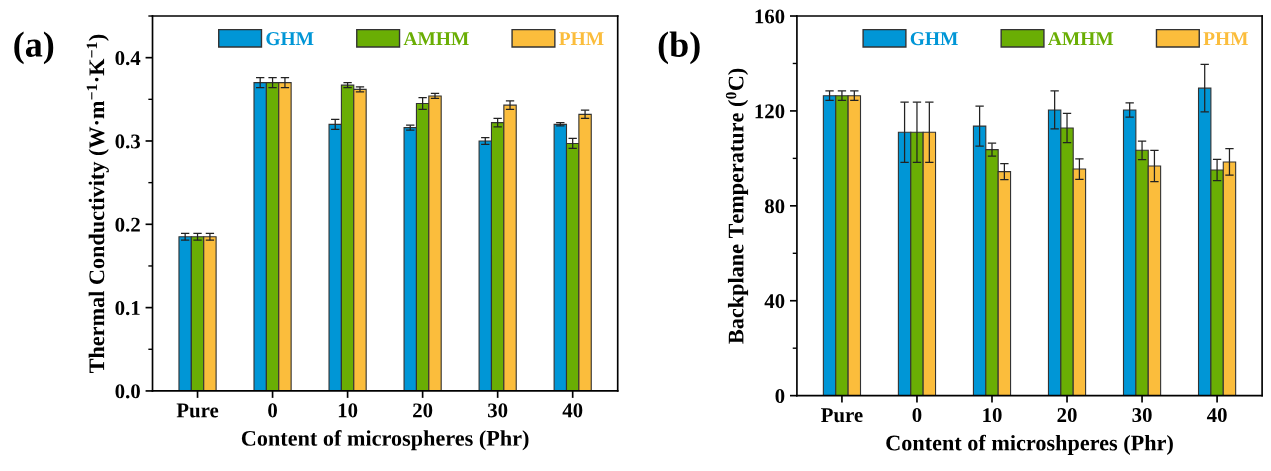 This screenshot has height=471, width=1271. I want to click on y-axis-title: Thermal Conductivity (W·m$^{−1}$·K$^{−1}$), so click(97, 204).